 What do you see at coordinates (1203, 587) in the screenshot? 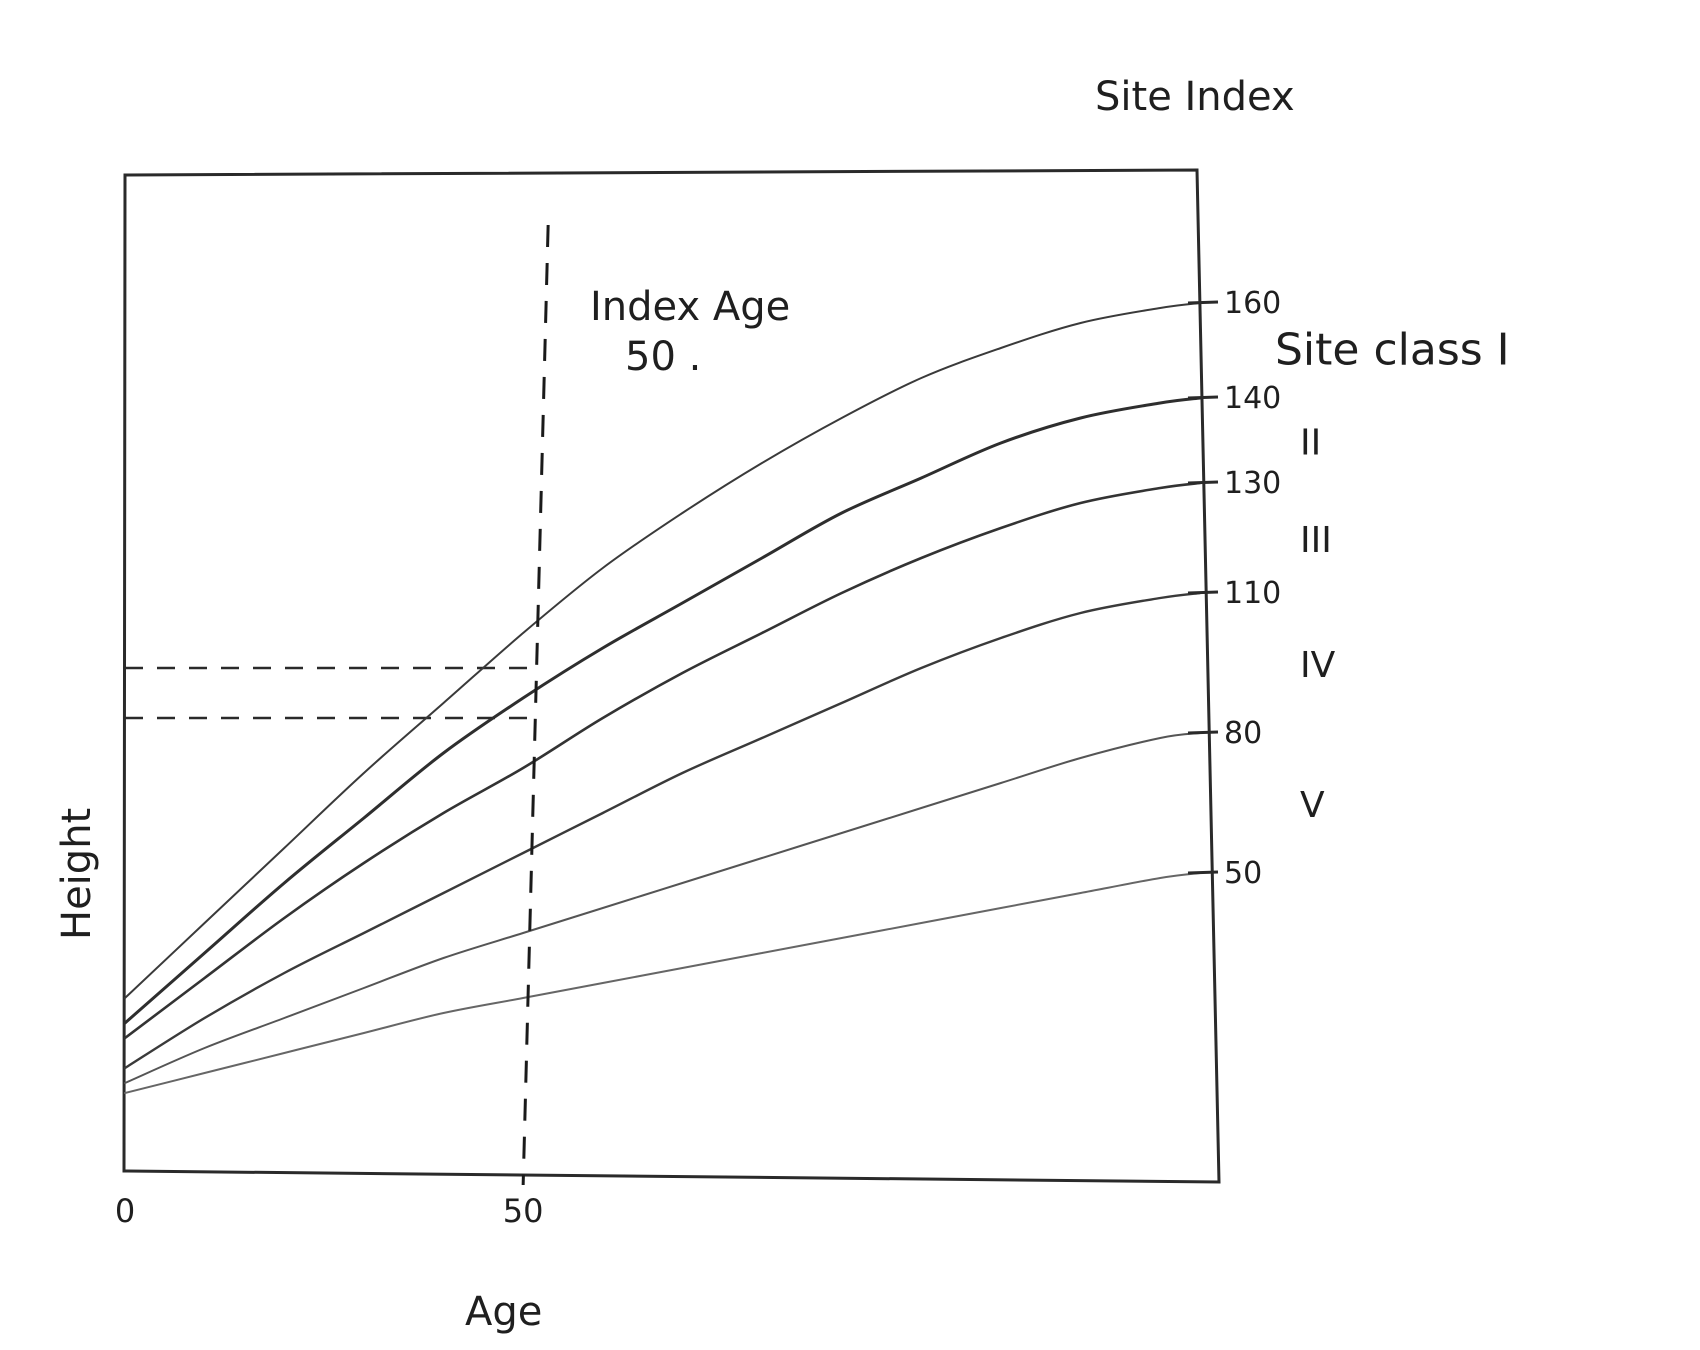
I see `site-index-ticks` at bounding box center [1203, 587].